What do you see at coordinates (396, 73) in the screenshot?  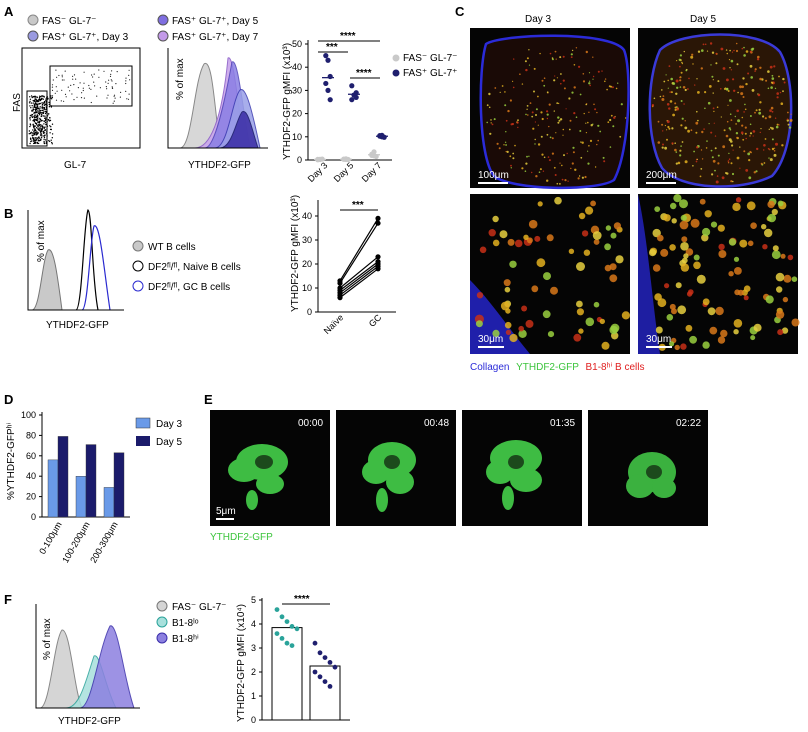 I see `scatter-a-legend-pos-swatch` at bounding box center [396, 73].